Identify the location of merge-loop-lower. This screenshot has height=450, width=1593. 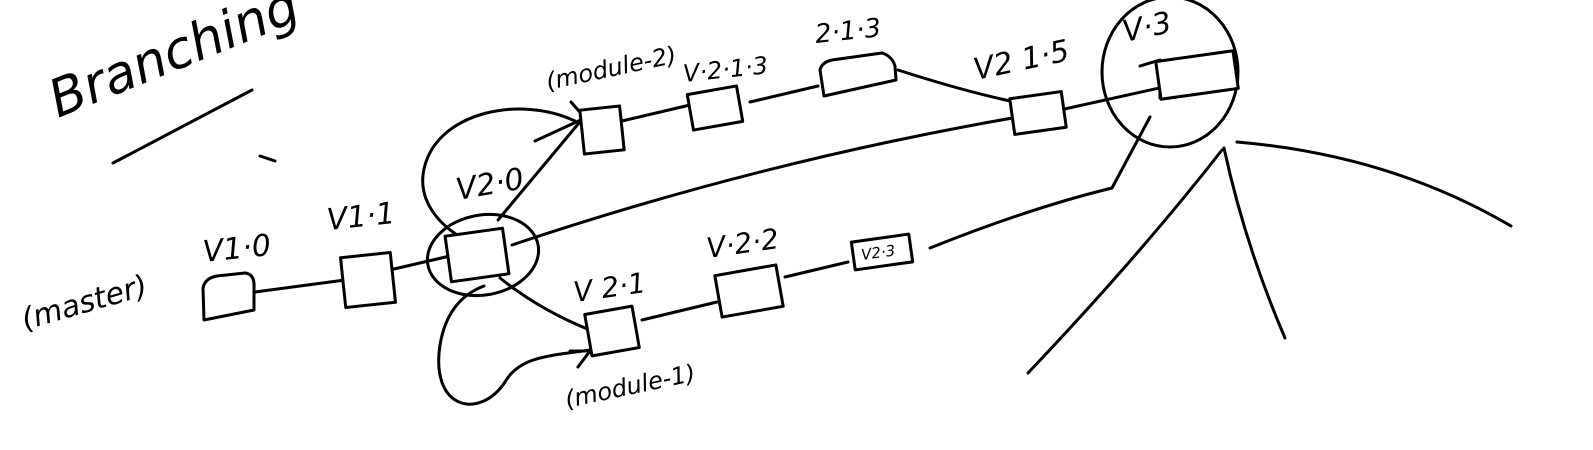
(514, 345).